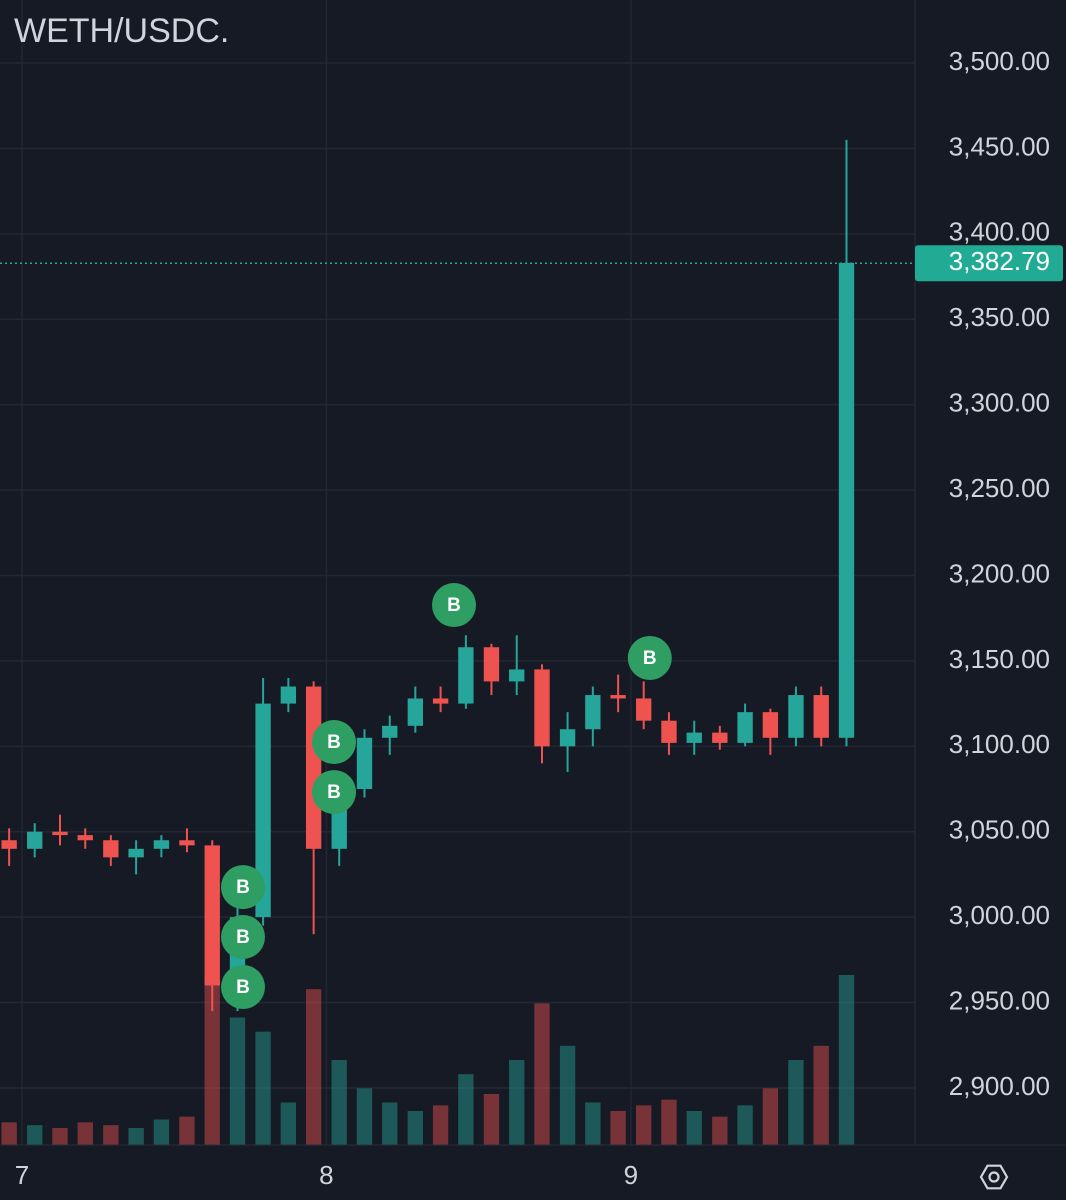  I want to click on x-tick-label: 7, so click(22, 1175).